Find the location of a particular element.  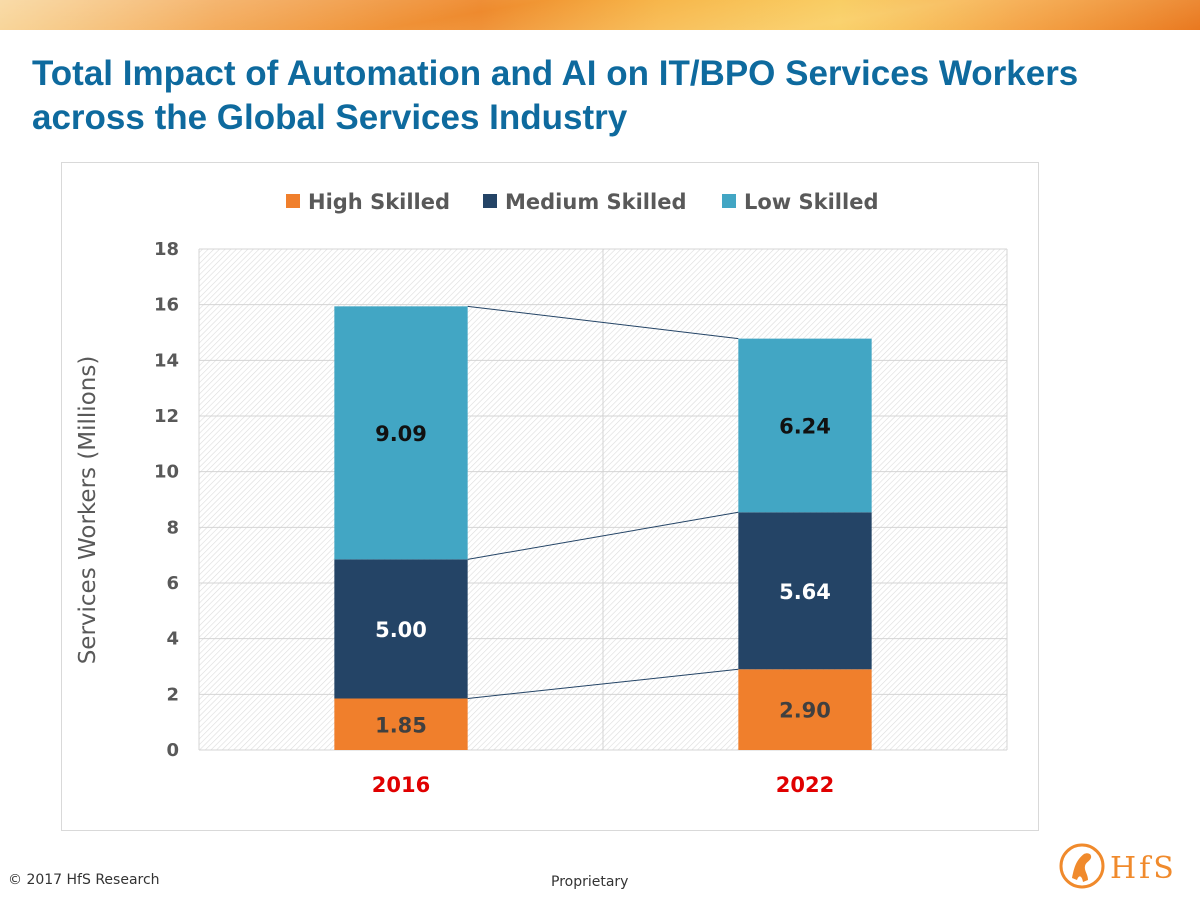

horse-icon is located at coordinates (1082, 866).